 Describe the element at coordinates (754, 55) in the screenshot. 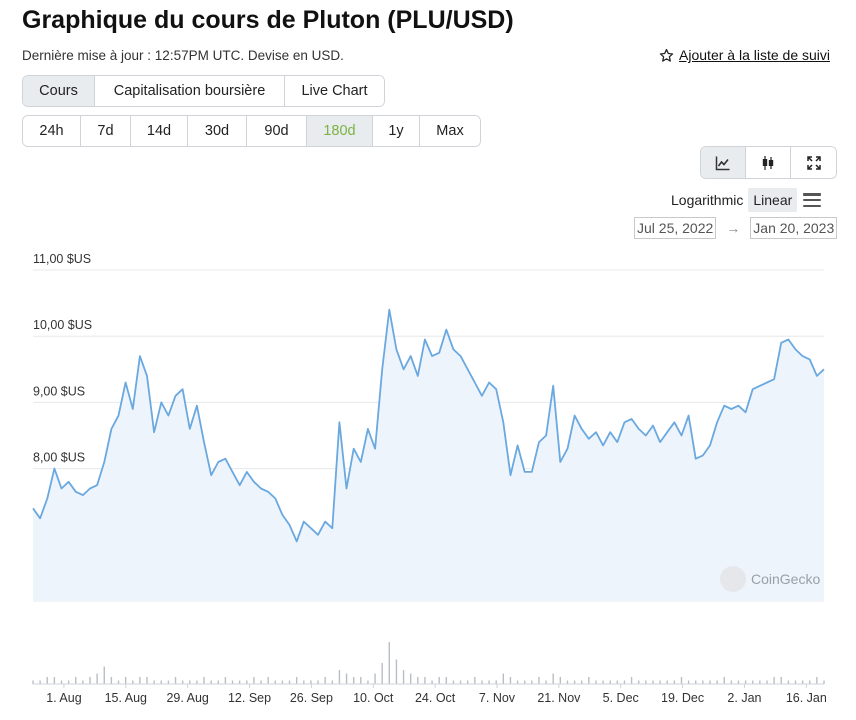

I see `watchlist-label: Ajouter à la liste de suivi` at that location.